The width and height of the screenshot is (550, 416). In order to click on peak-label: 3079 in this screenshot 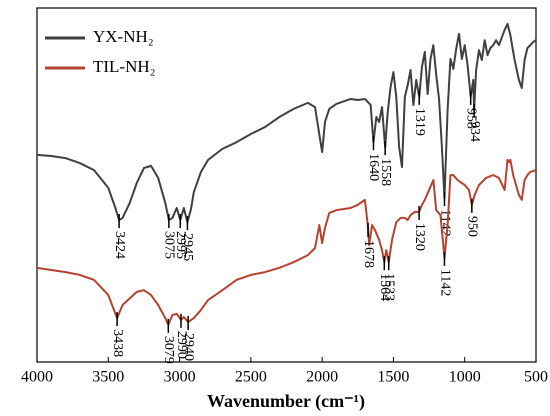, I will do `click(168, 350)`.